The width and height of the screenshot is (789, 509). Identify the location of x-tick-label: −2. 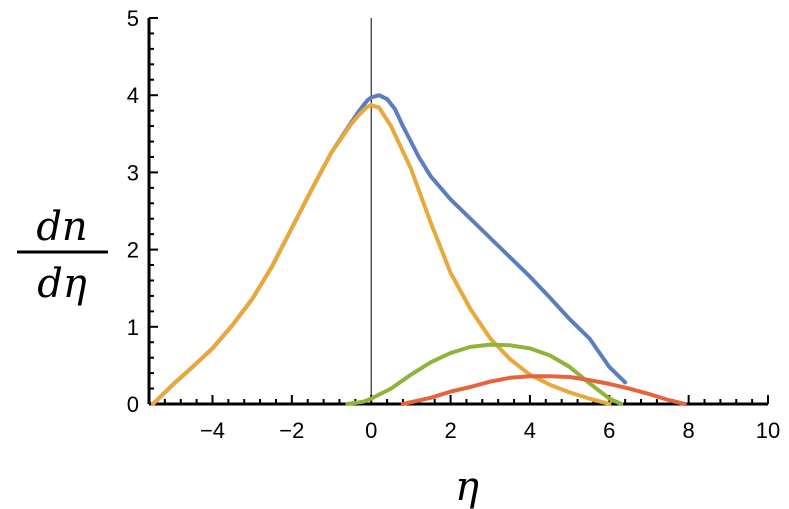
(291, 430).